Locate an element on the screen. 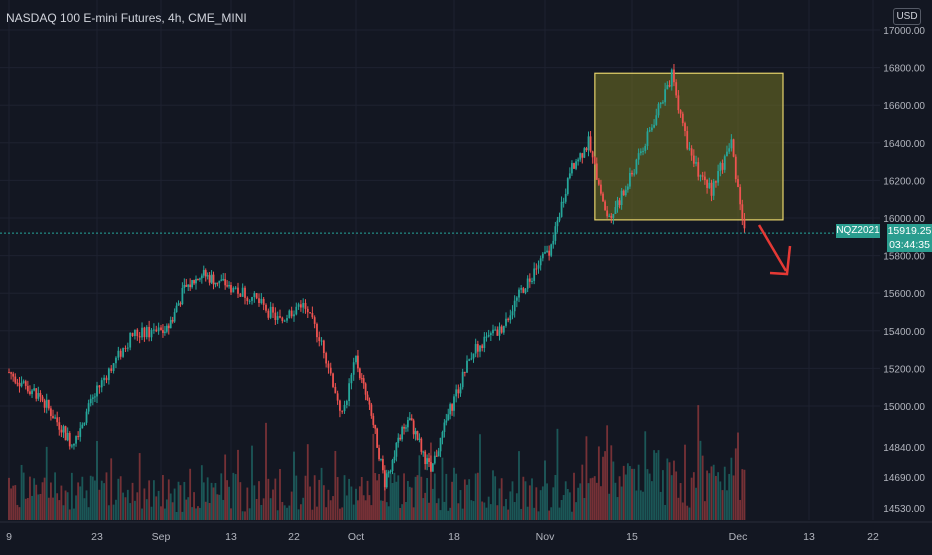 The image size is (932, 555). down-arrow-annotation is located at coordinates (774, 250).